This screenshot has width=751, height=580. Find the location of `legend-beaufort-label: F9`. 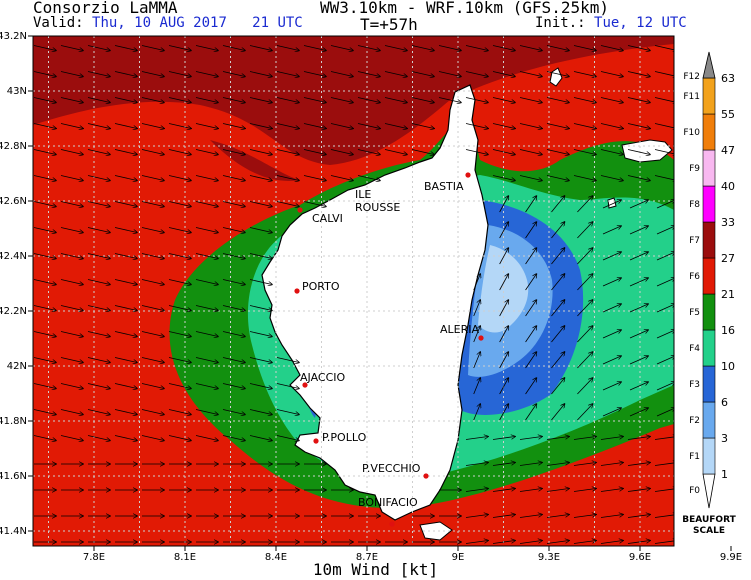

legend-beaufort-label: F9 is located at coordinates (694, 169).